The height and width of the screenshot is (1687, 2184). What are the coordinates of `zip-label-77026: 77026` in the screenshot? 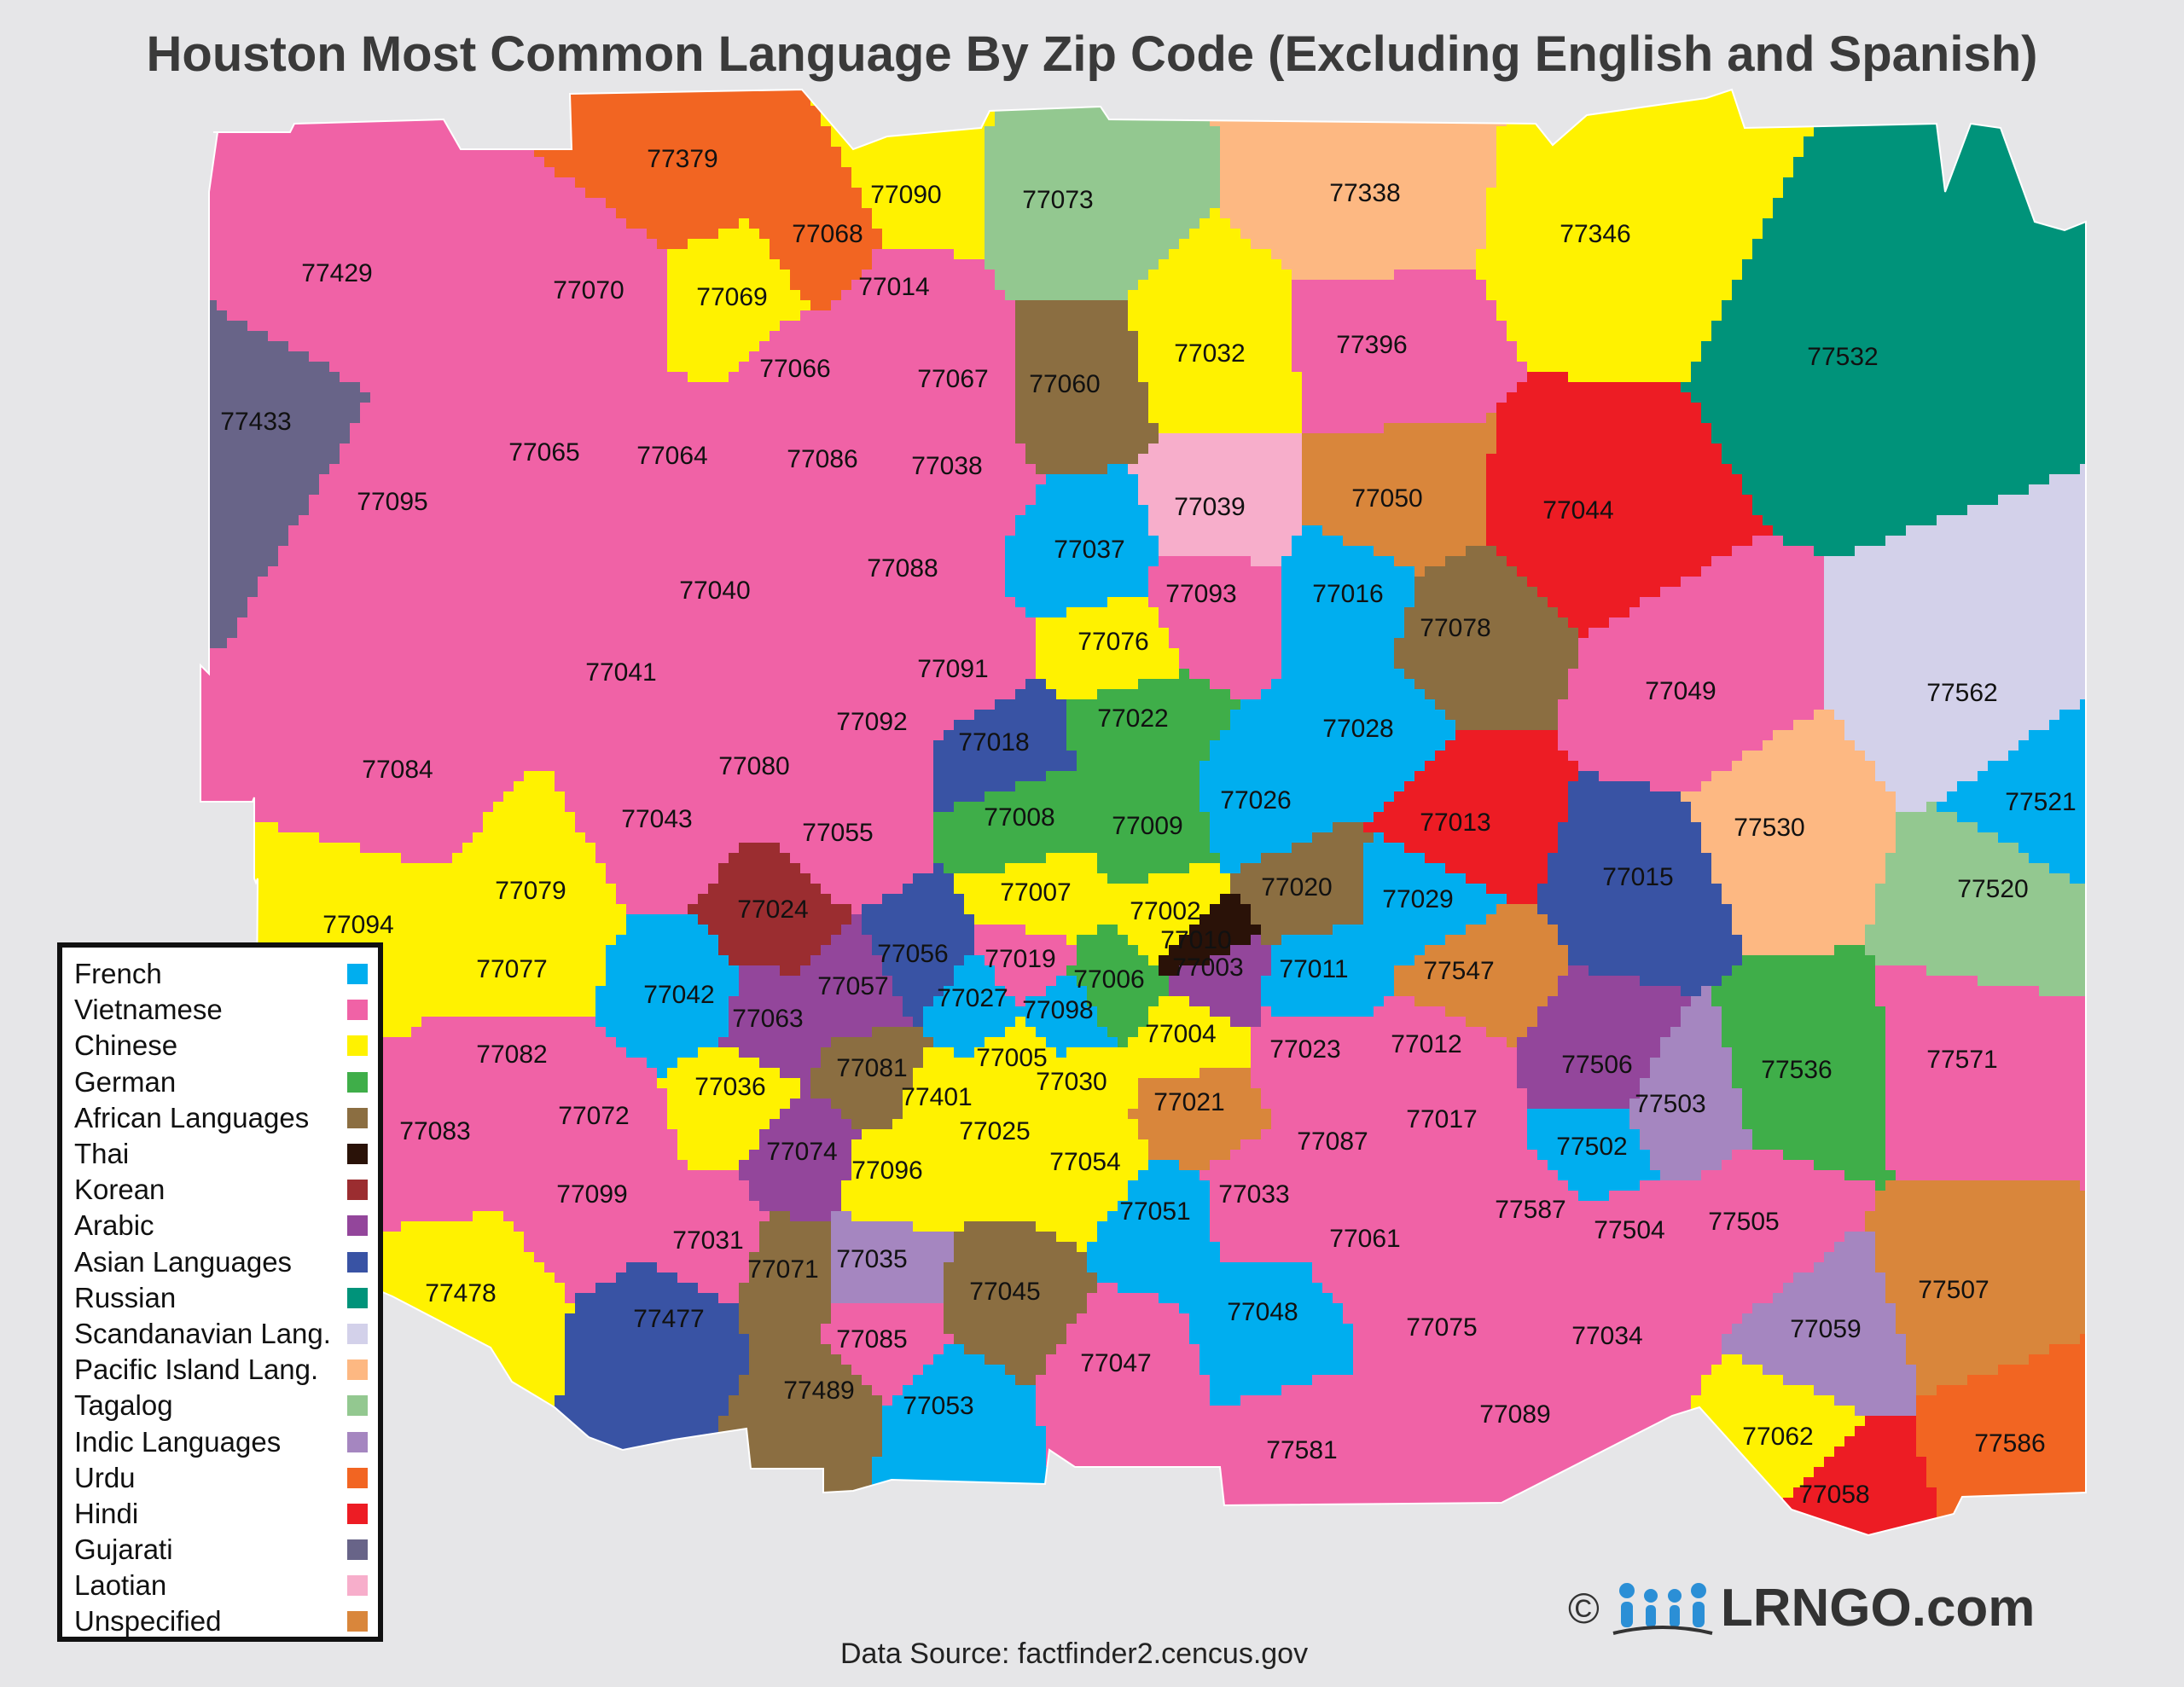 It's located at (1256, 800).